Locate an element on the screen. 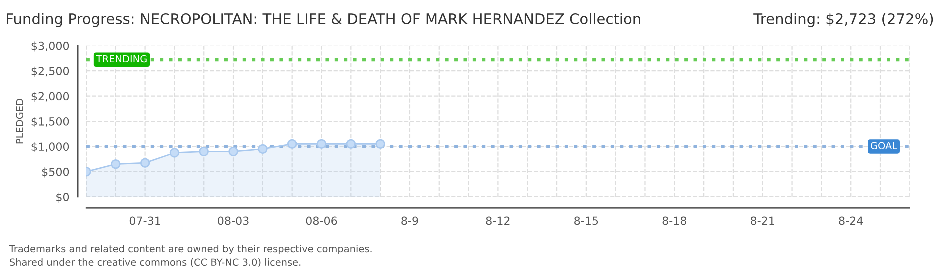  x-tick-label: 08-03 is located at coordinates (233, 221).